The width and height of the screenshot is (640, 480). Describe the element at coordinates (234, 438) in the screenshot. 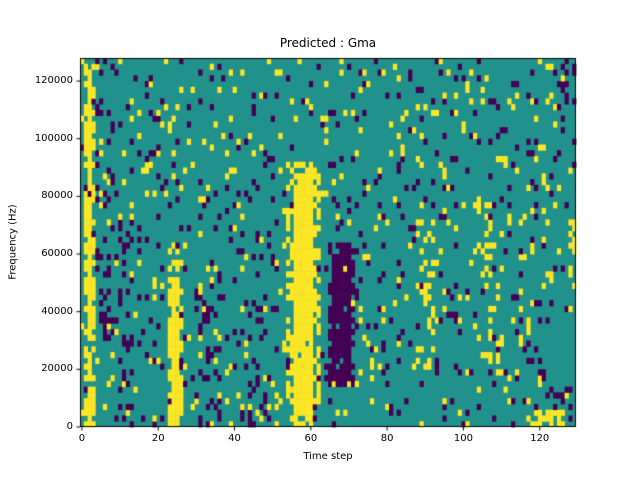

I see `x-tick-label: 40` at that location.